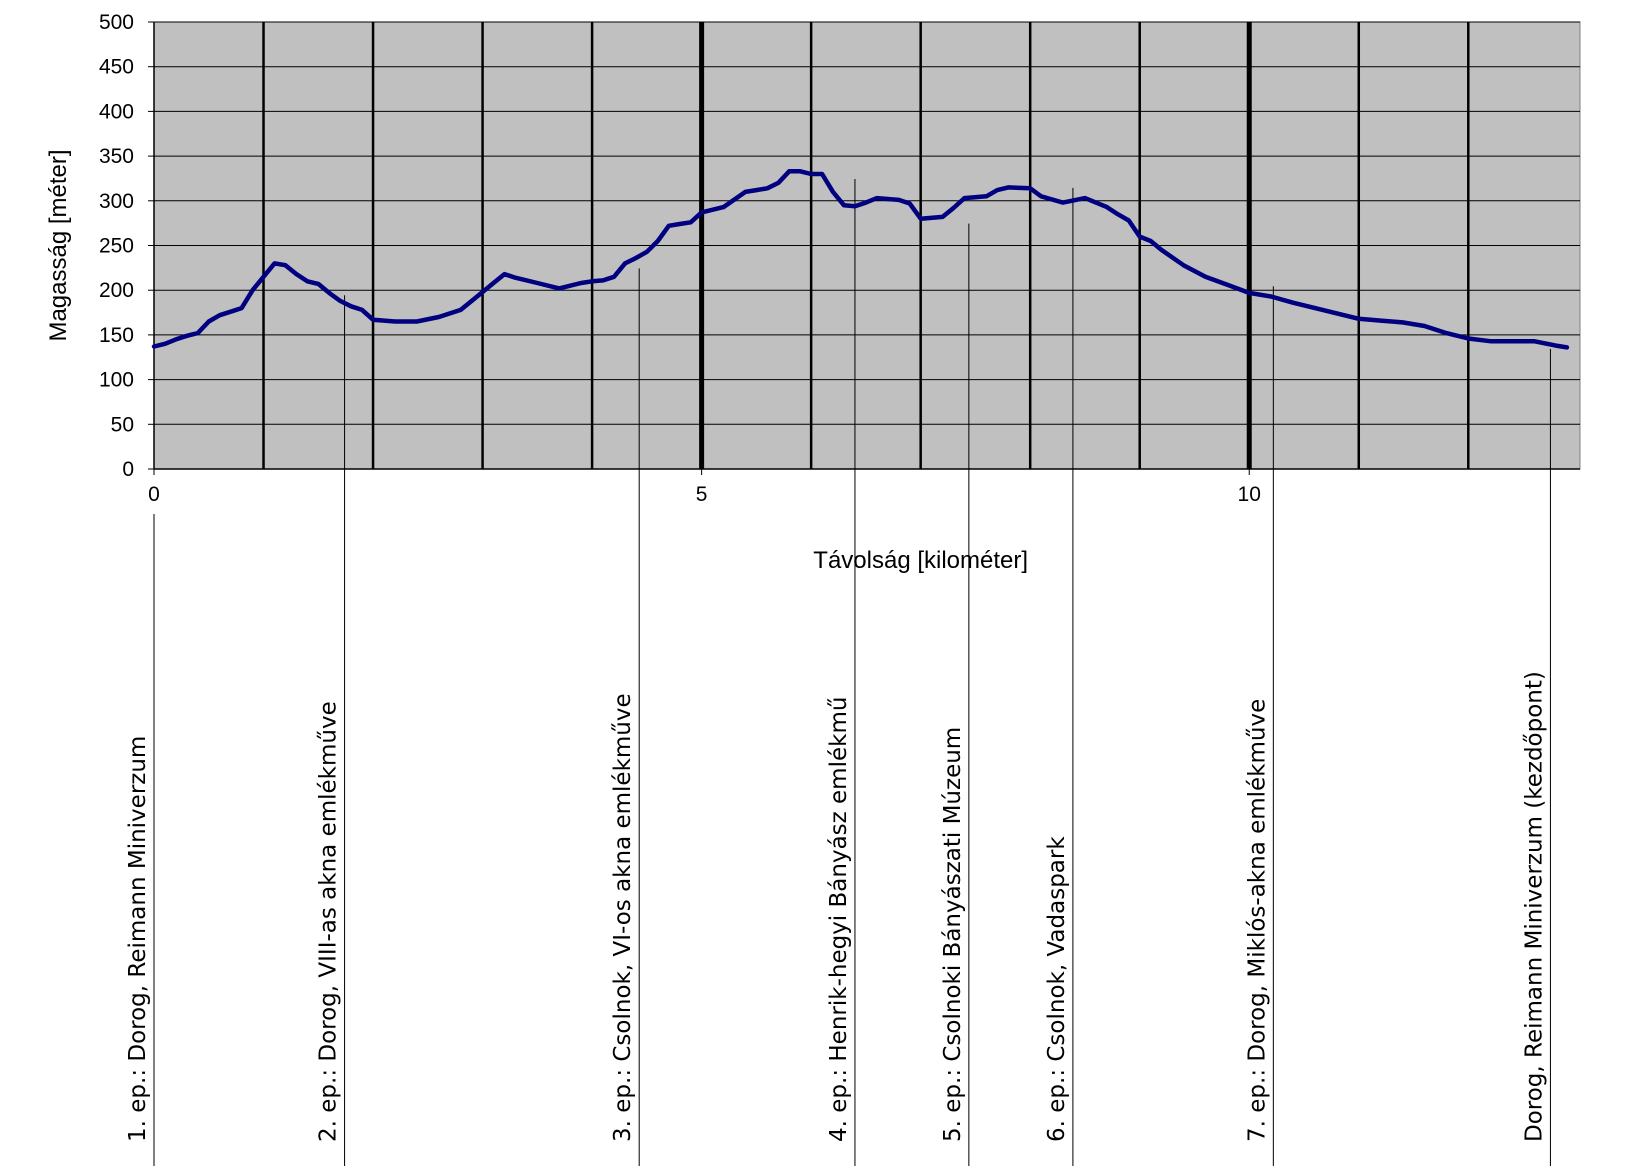  I want to click on station-label: Dorog, Reimann Miniverzum (kezdőpont), so click(1534, 906).